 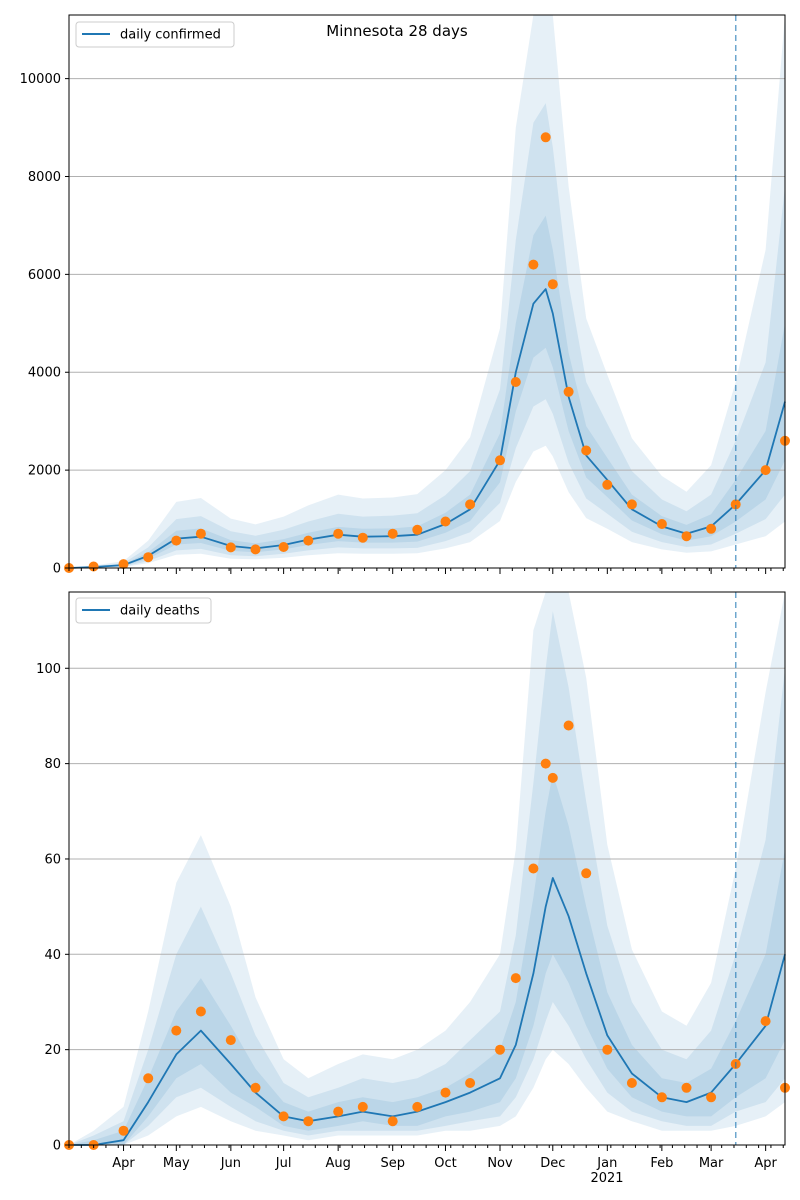 I want to click on deaths-legend: daily deaths, so click(x=143, y=610).